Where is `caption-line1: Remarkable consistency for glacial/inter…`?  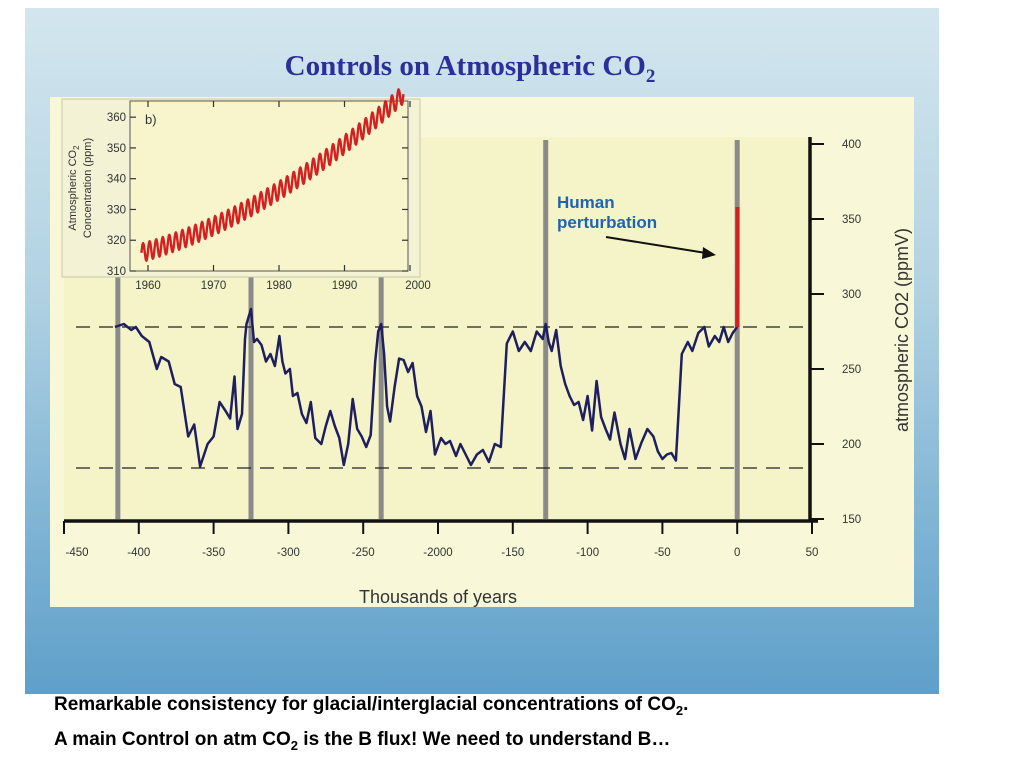
caption-line1: Remarkable consistency for glacial/inter… is located at coordinates (534, 707).